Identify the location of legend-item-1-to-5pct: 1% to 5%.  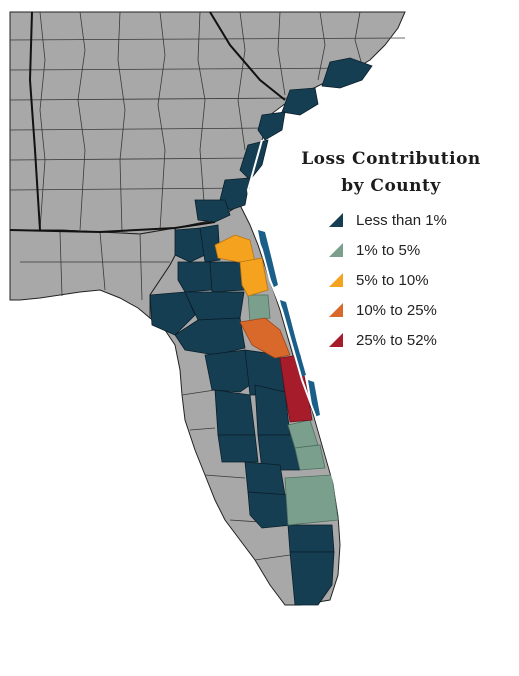
(388, 250).